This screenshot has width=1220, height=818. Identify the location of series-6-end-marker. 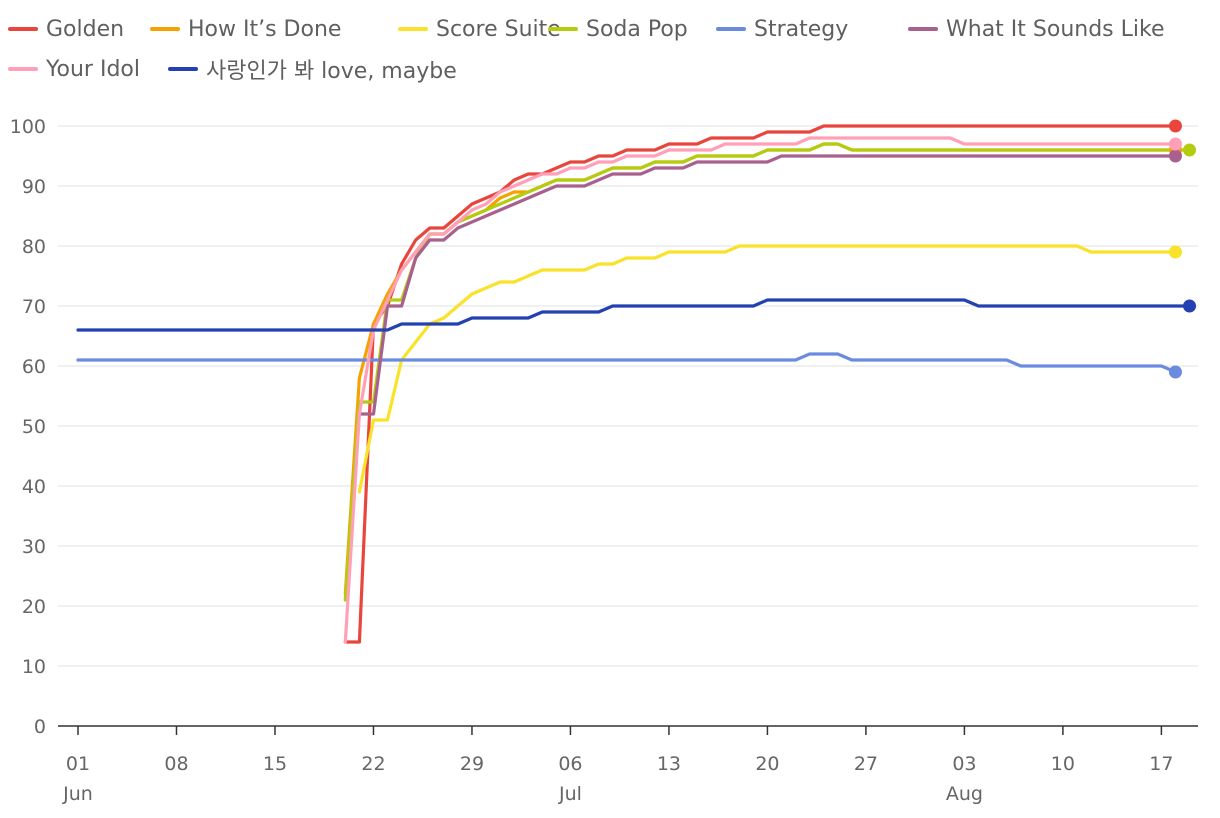
(1175, 144).